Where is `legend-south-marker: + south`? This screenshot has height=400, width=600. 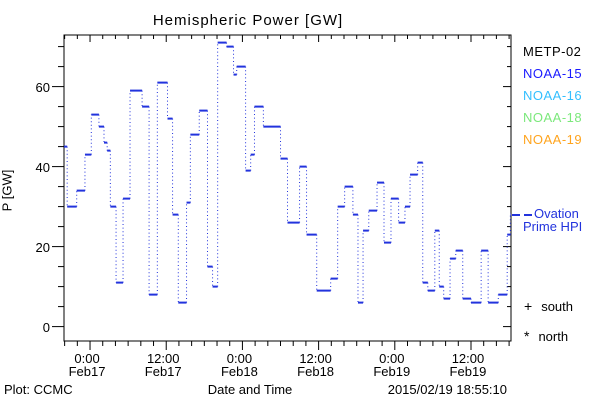 legend-south-marker: + south is located at coordinates (548, 306).